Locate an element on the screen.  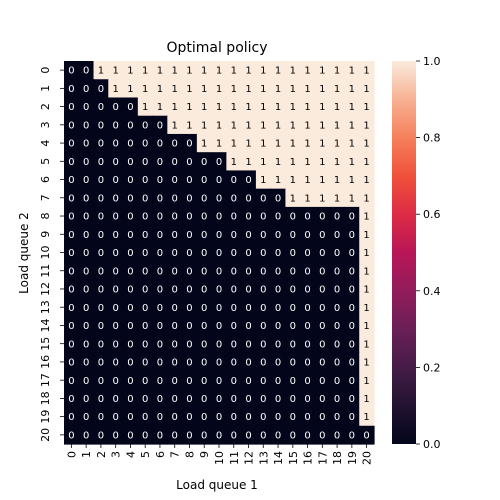
y-tick-label: 18 is located at coordinates (45, 398).